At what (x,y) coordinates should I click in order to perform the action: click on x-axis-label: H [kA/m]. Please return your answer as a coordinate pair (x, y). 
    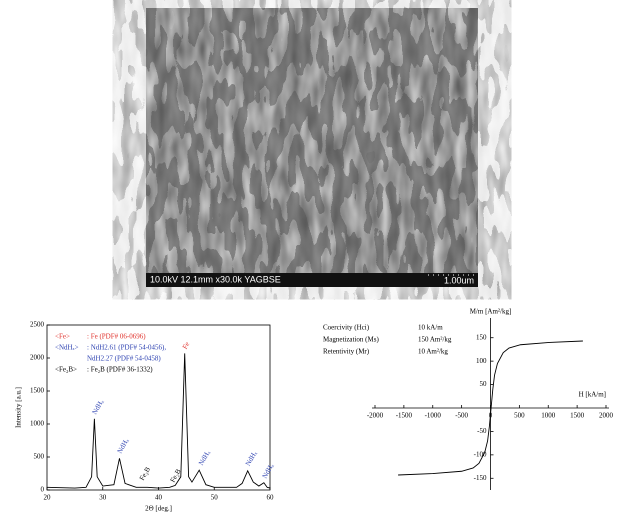
    Looking at the image, I should click on (592, 395).